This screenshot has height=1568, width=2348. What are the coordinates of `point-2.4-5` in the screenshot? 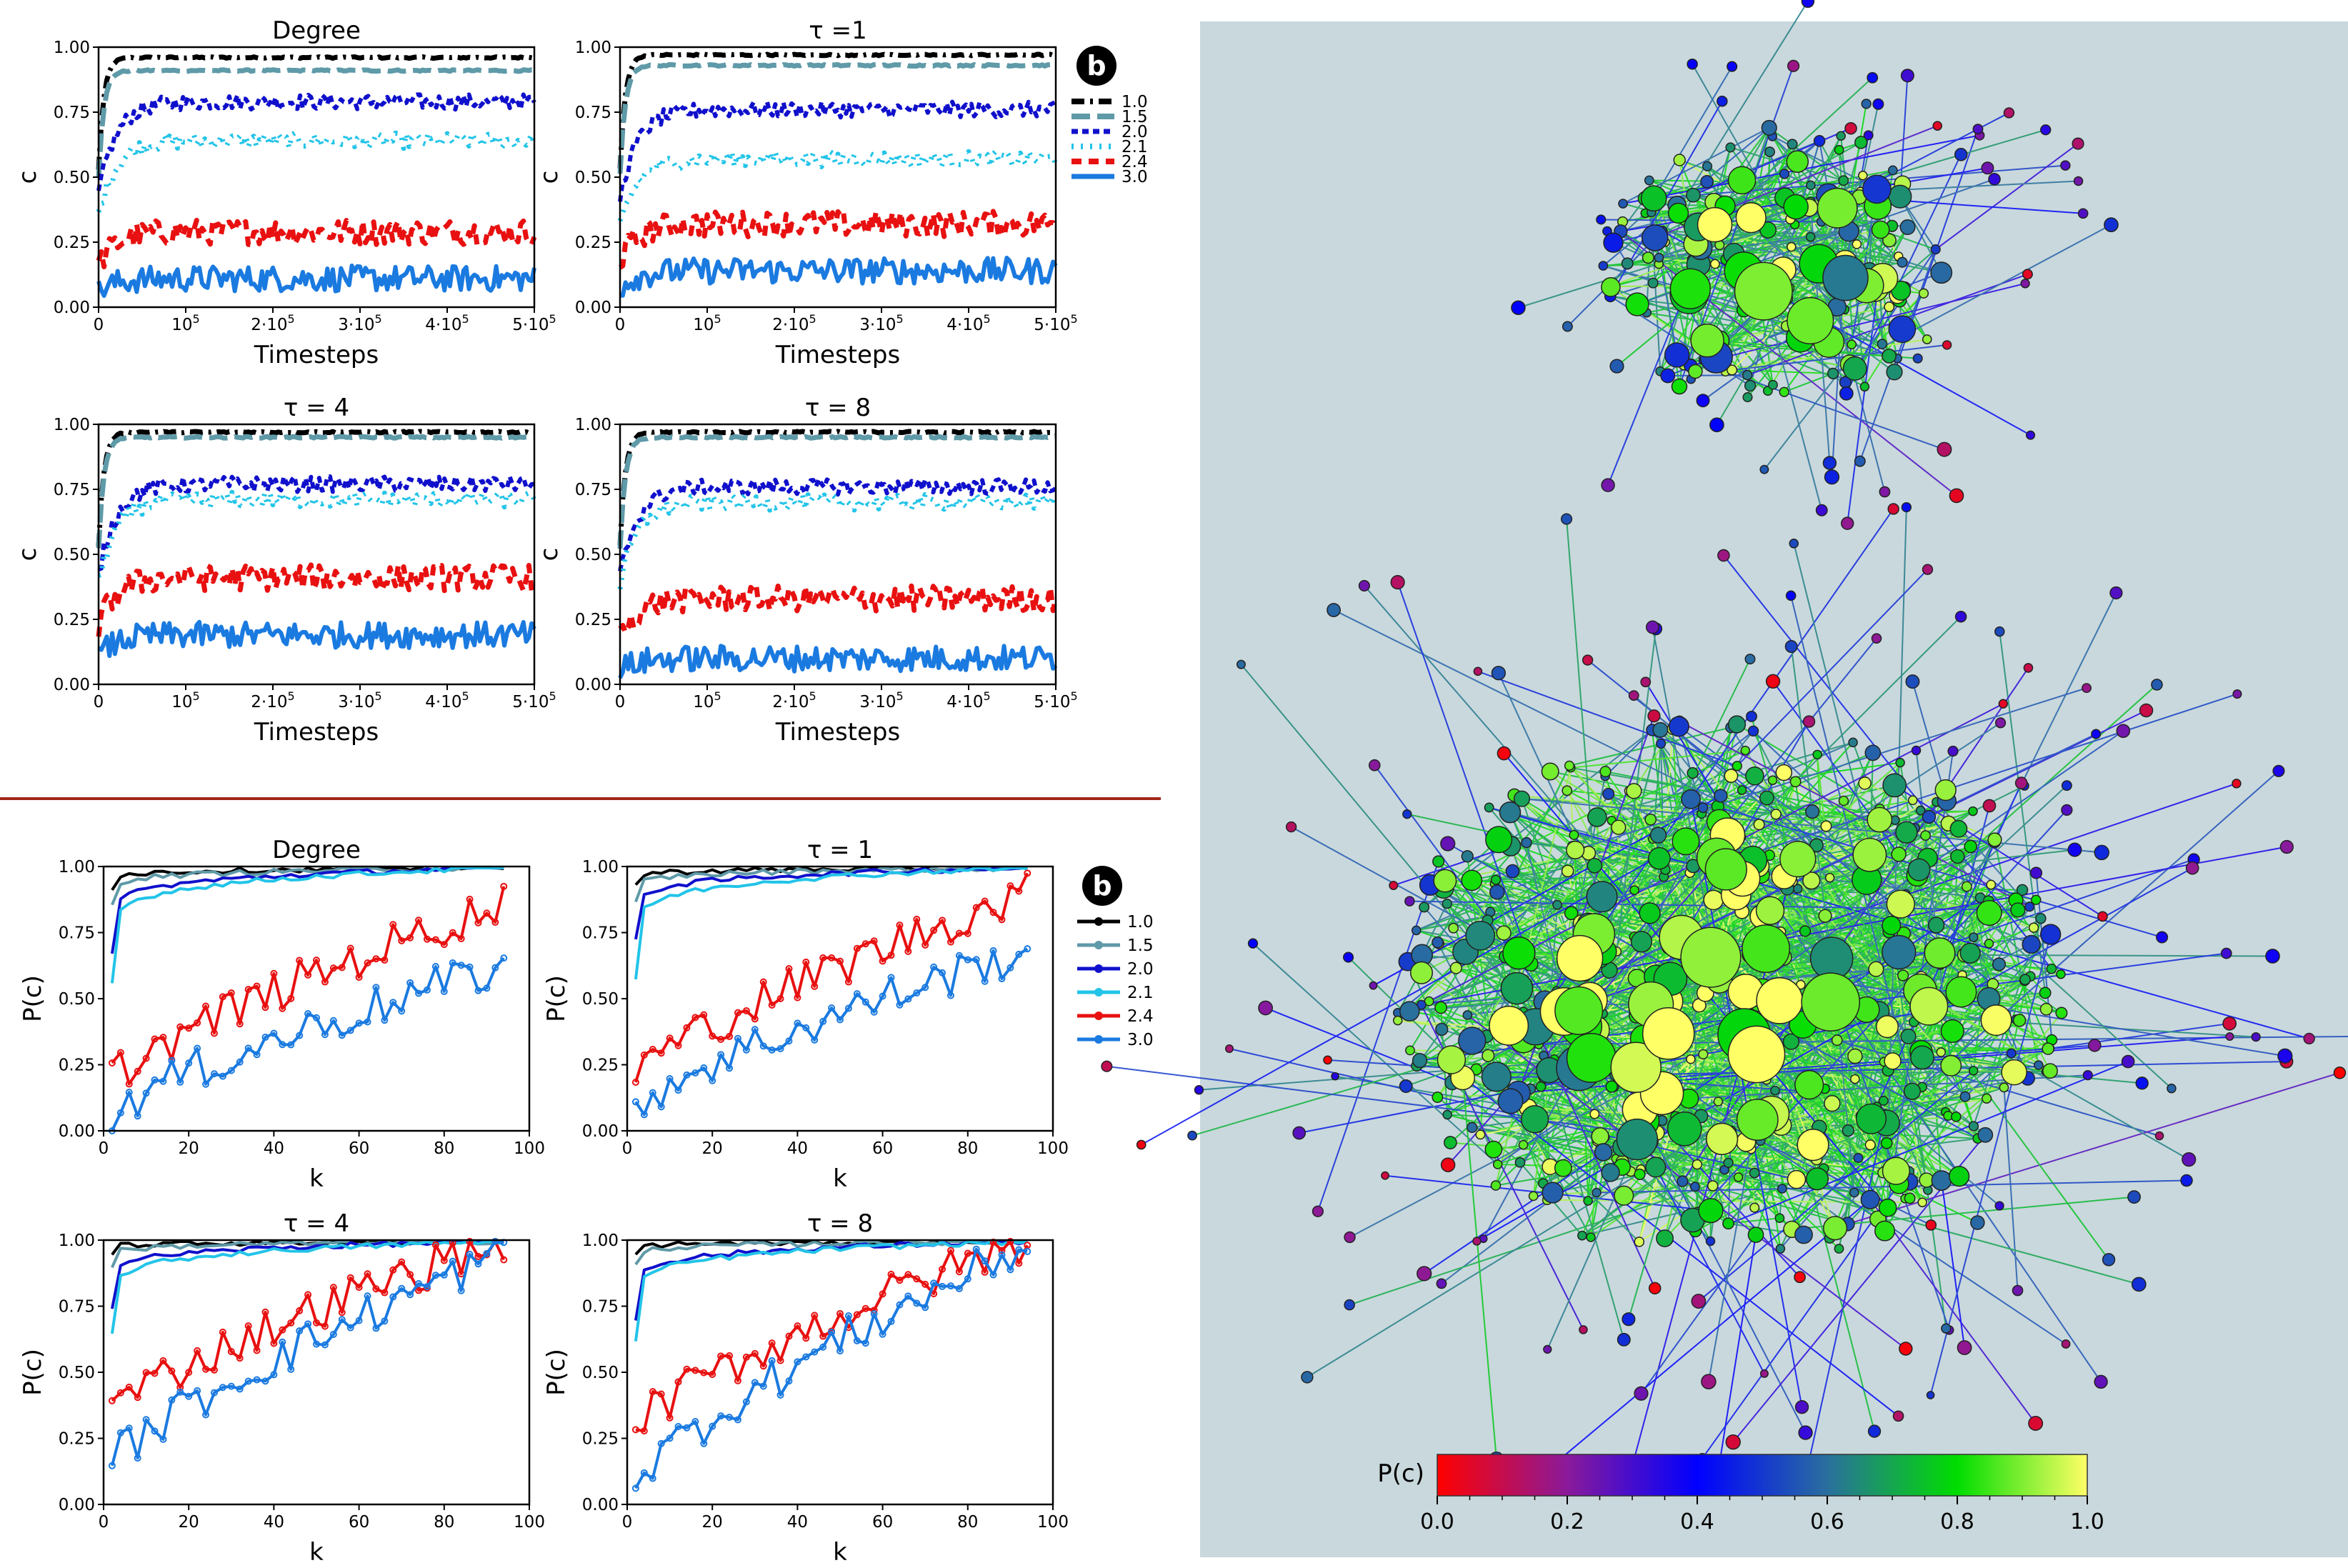 It's located at (678, 1382).